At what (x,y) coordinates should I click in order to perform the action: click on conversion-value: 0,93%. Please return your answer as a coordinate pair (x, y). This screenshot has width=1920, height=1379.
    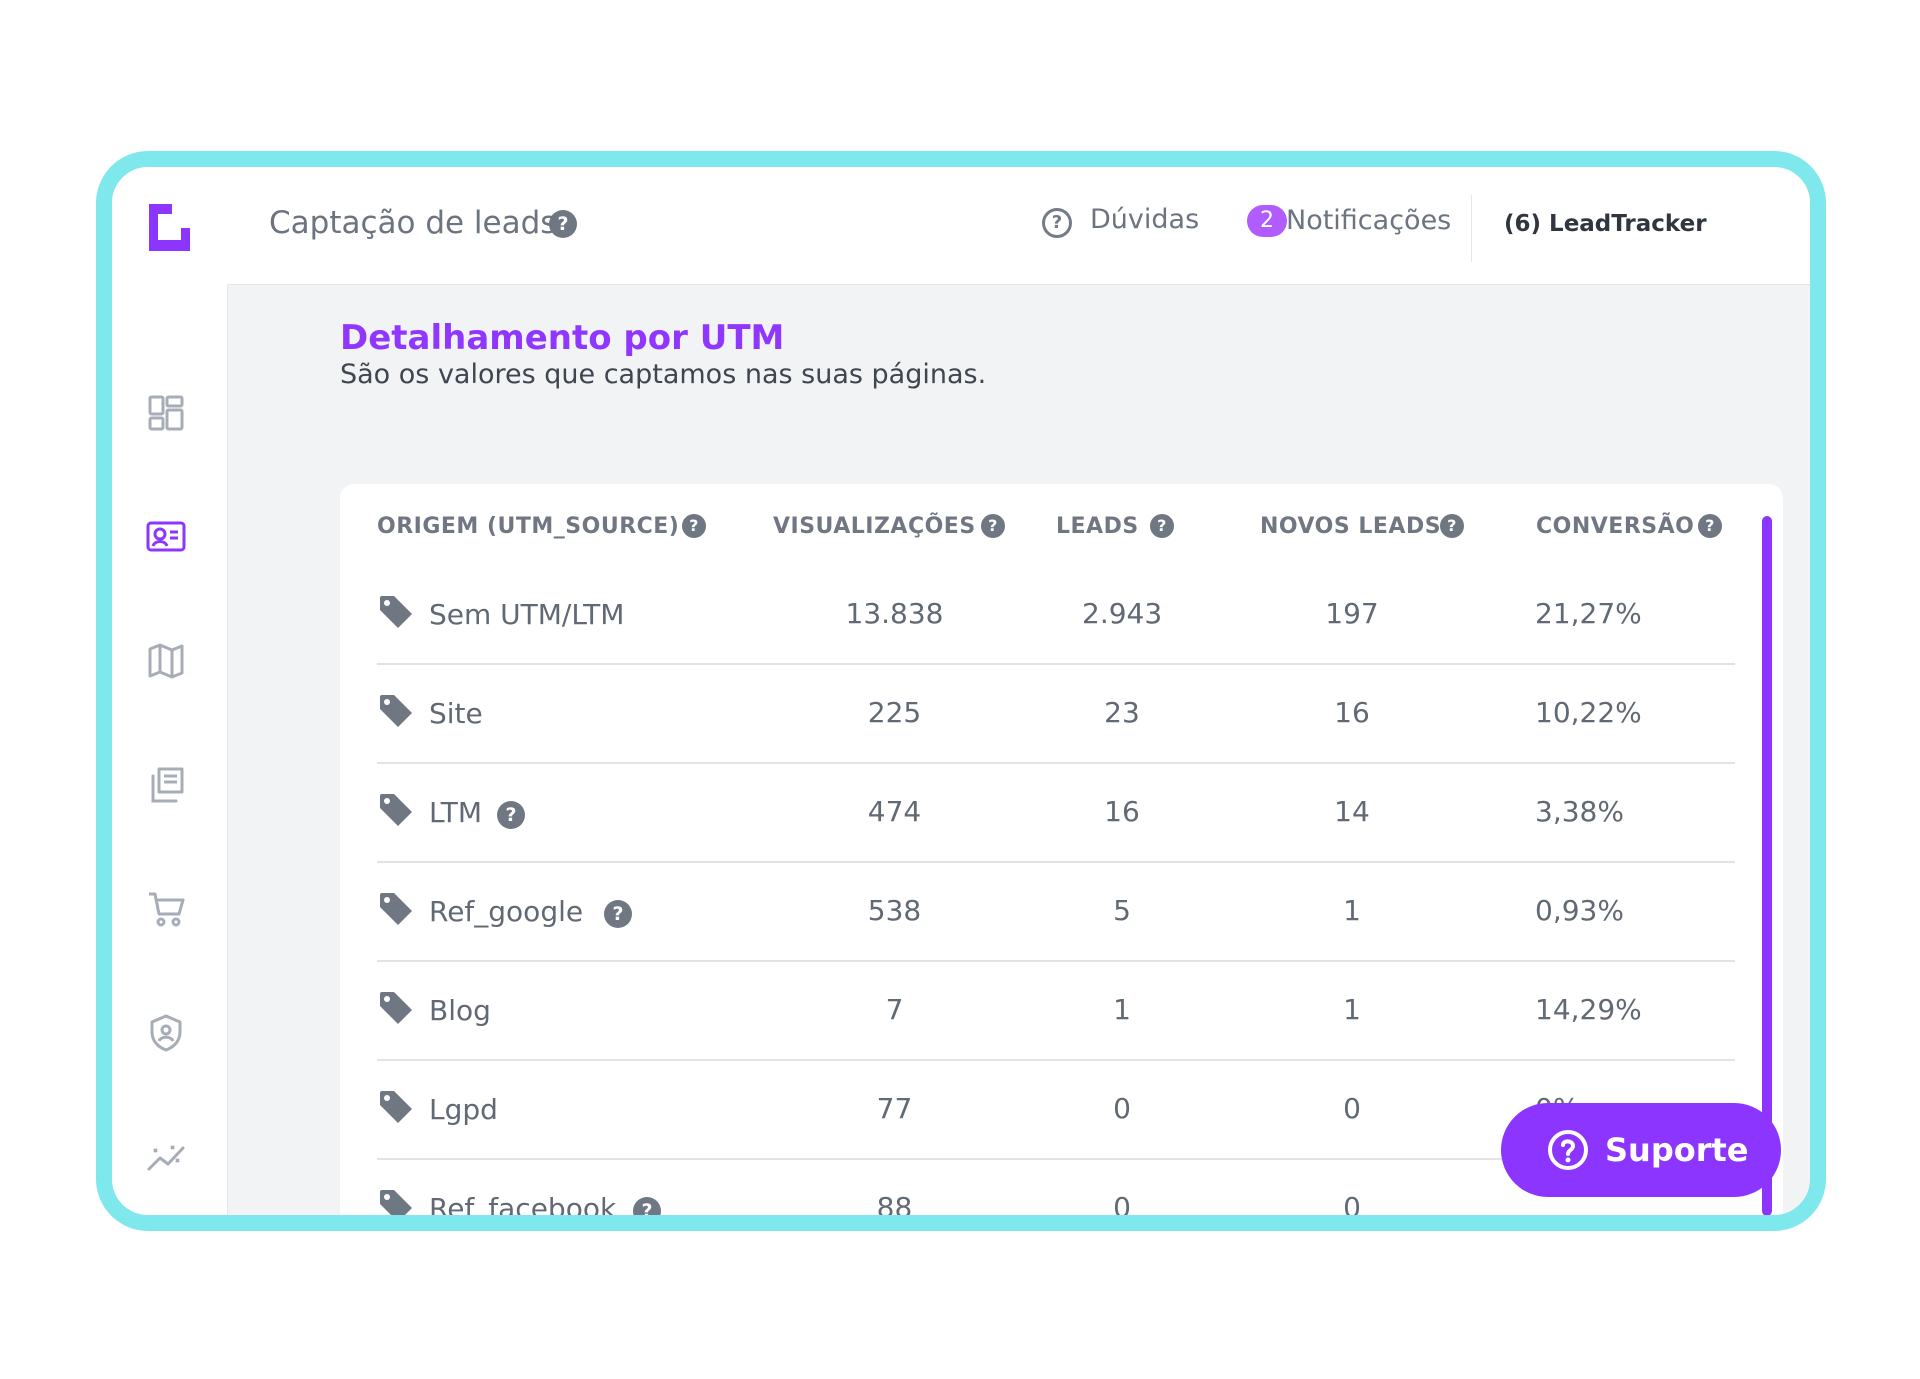
    Looking at the image, I should click on (1579, 910).